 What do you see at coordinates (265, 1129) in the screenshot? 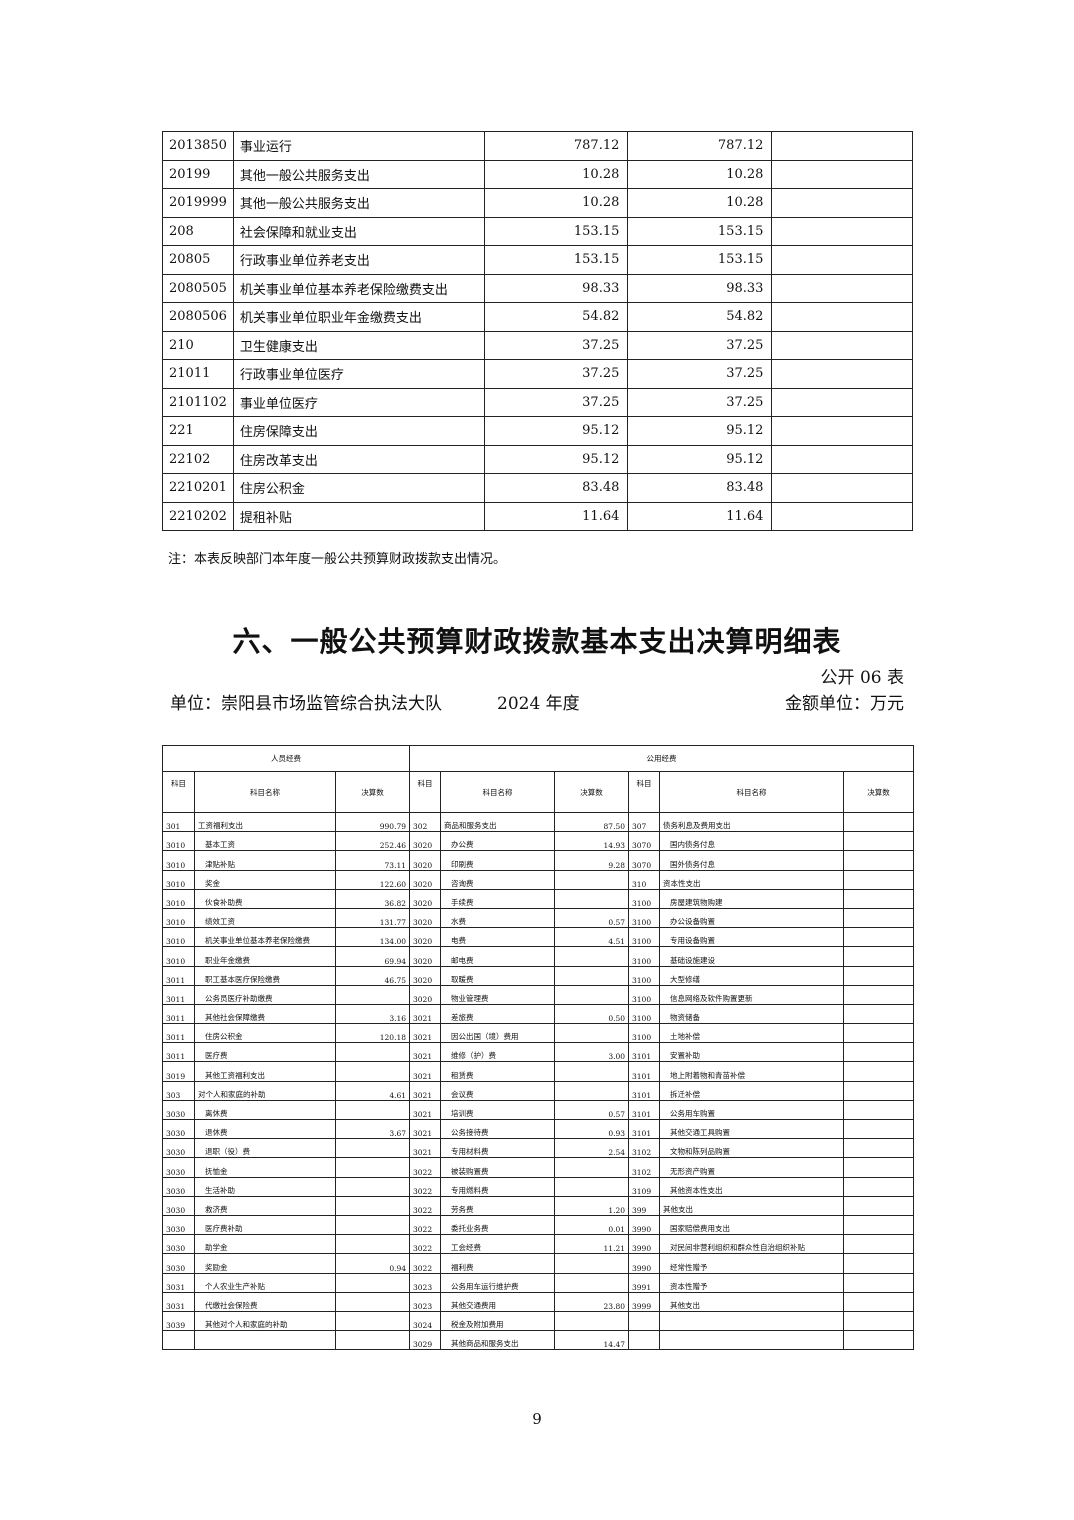
I see `subject-name: 退休费` at bounding box center [265, 1129].